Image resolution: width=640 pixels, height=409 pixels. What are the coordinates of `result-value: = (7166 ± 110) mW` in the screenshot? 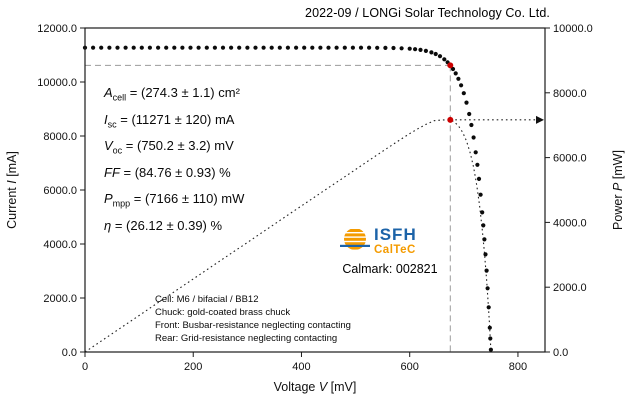 It's located at (187, 199).